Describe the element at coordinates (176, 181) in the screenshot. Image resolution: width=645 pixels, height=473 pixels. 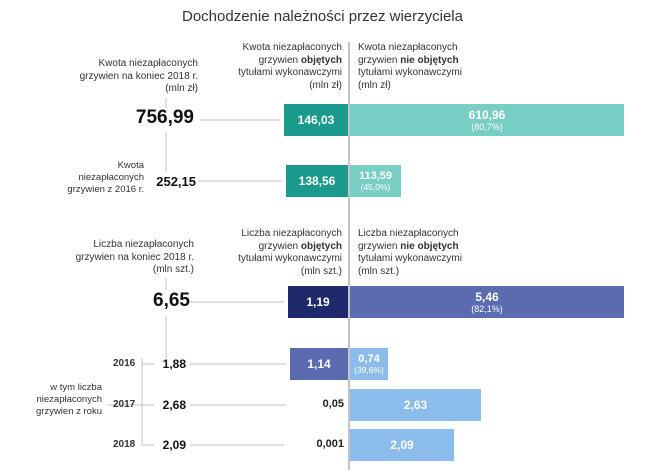
I see `section1-row2-total: 252,15` at that location.